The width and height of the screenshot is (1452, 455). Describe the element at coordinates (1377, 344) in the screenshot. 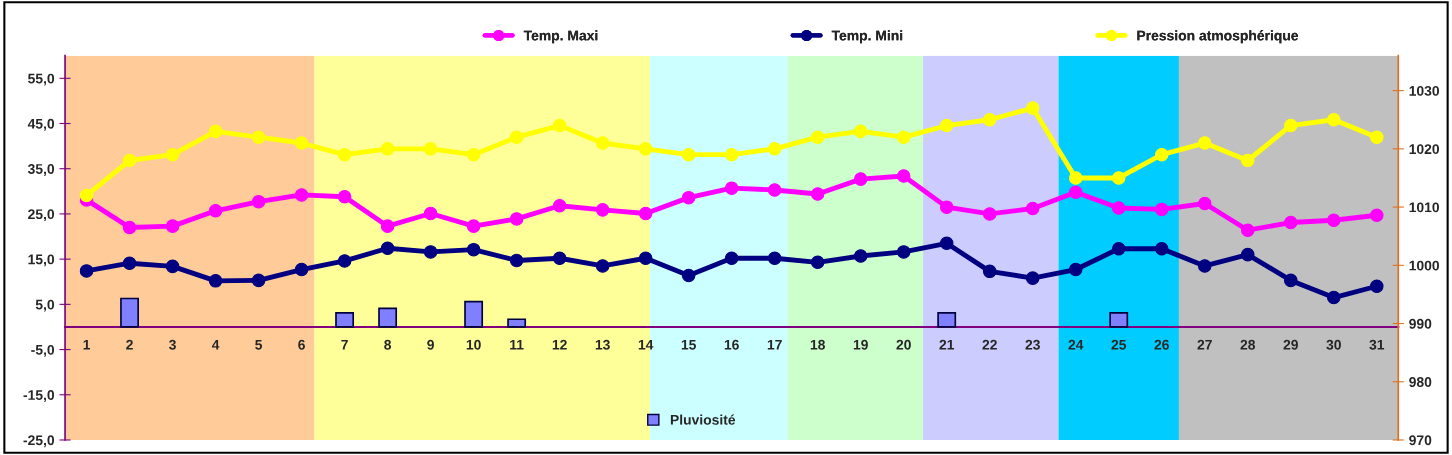

I see `x-tick-label: 31` at that location.